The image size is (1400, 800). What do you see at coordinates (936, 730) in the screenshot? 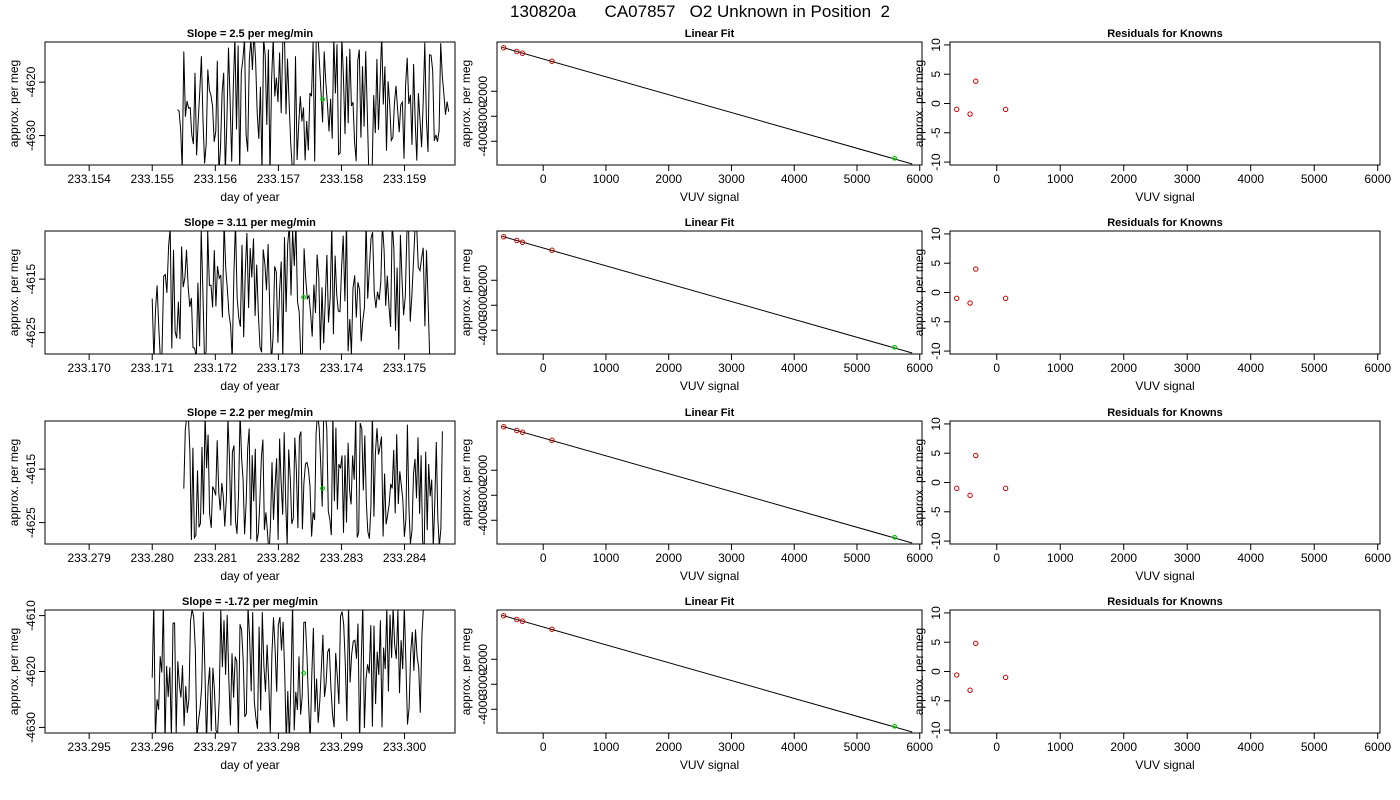
I see `chart-12-ytick-label: -10` at bounding box center [936, 730].